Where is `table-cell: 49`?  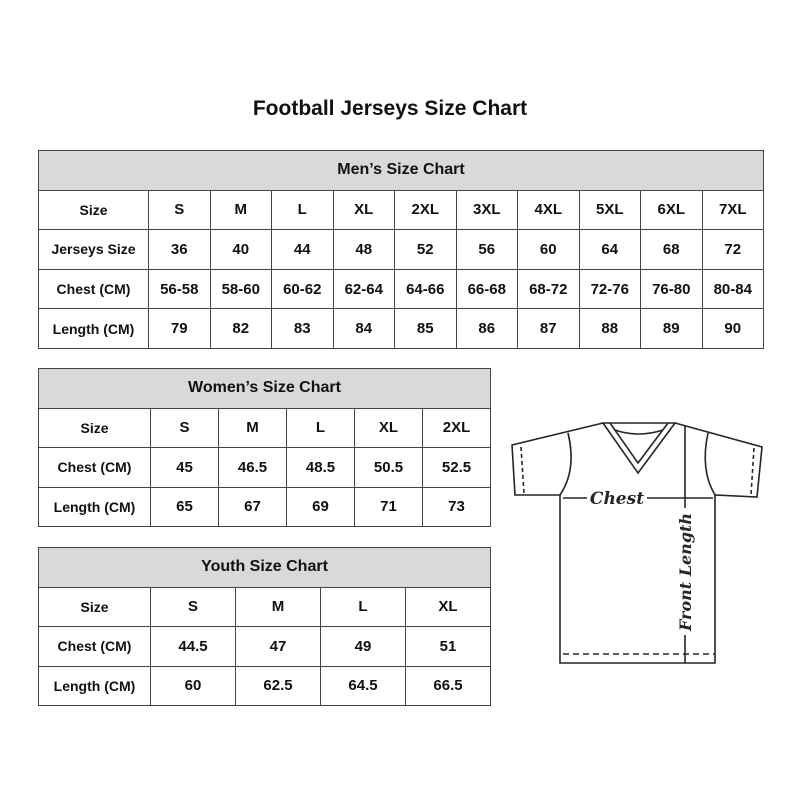
table-cell: 49 is located at coordinates (363, 646).